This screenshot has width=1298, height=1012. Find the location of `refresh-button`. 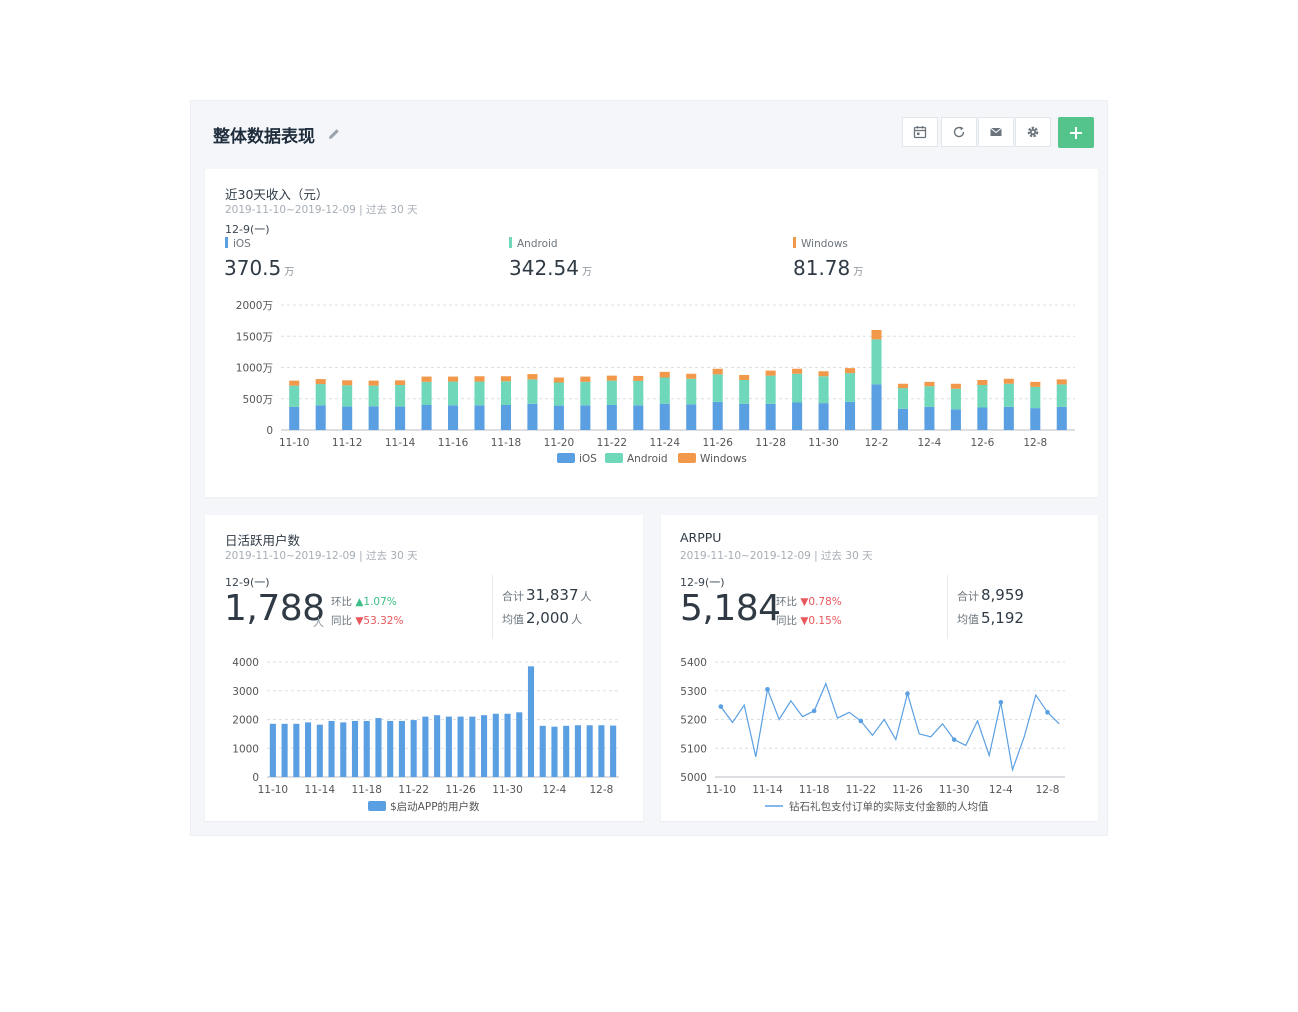

refresh-button is located at coordinates (959, 132).